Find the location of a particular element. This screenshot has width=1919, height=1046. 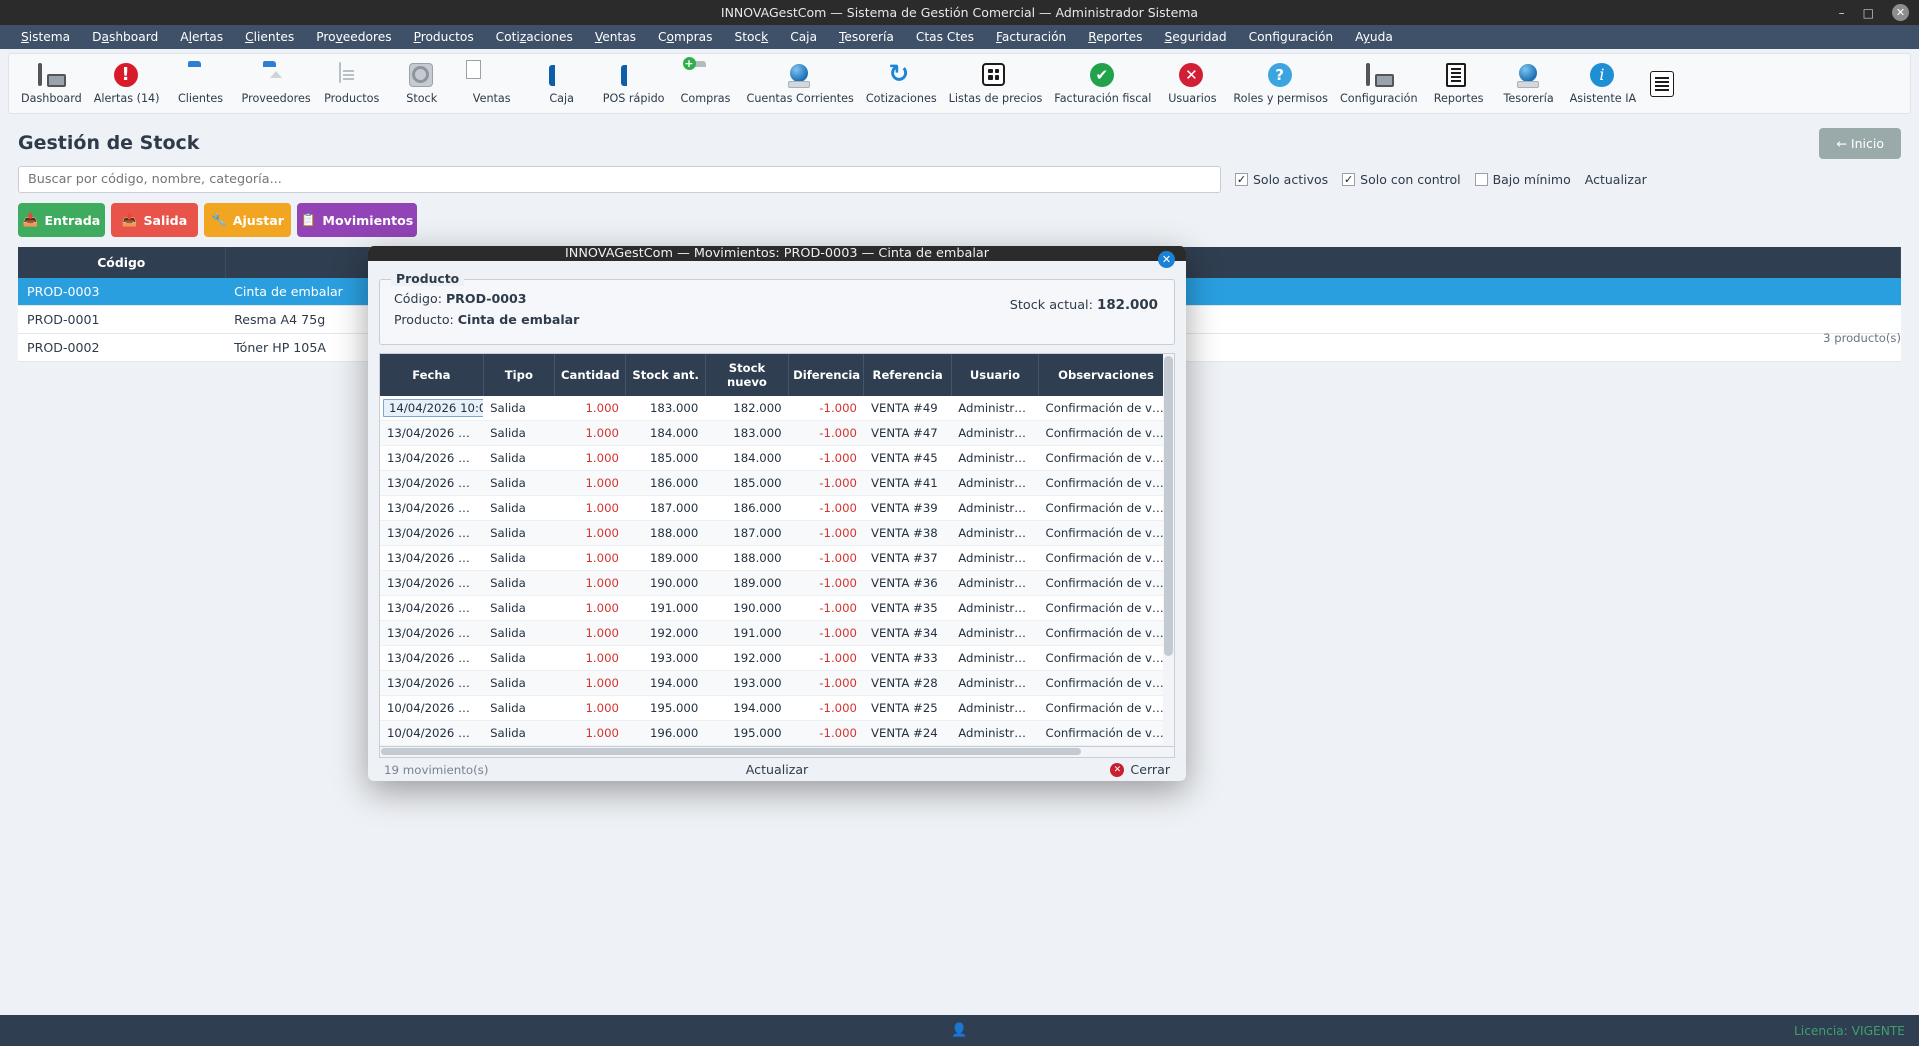

menu-item-cotizaciones: Cotizaciones is located at coordinates (534, 37).